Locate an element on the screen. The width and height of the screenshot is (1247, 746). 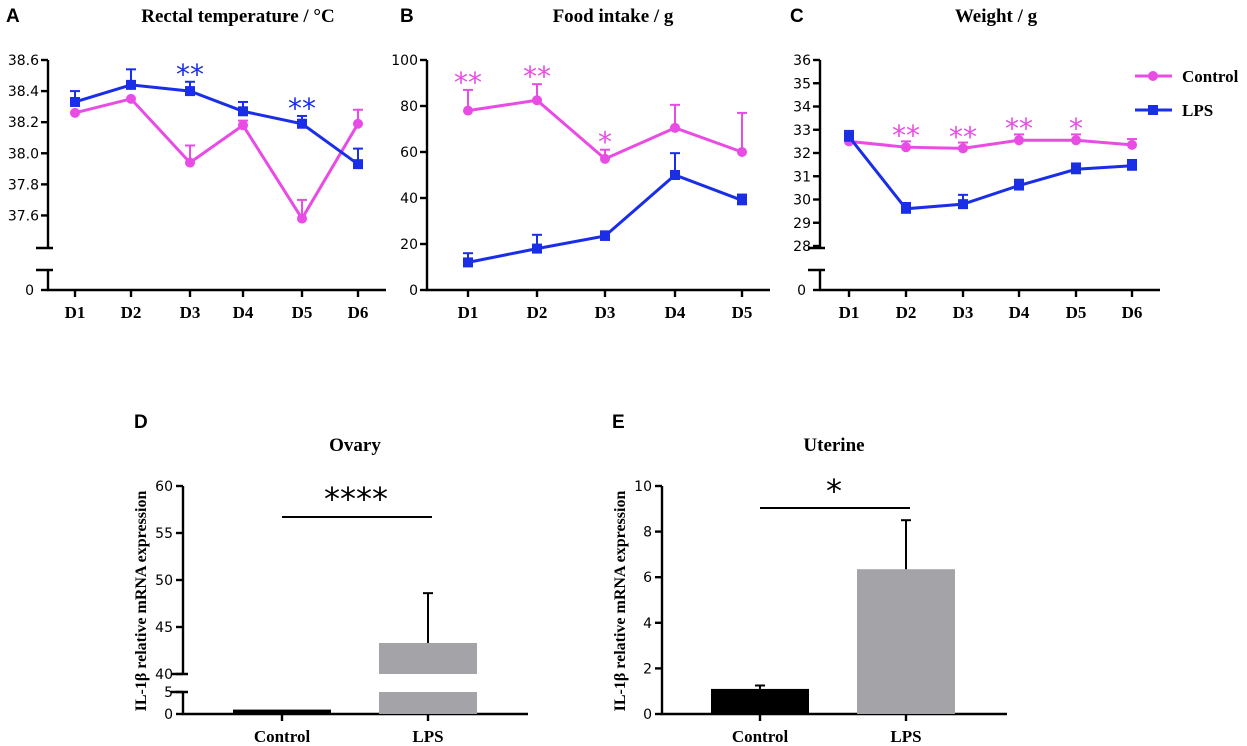
panel-d-label: D is located at coordinates (141, 422).